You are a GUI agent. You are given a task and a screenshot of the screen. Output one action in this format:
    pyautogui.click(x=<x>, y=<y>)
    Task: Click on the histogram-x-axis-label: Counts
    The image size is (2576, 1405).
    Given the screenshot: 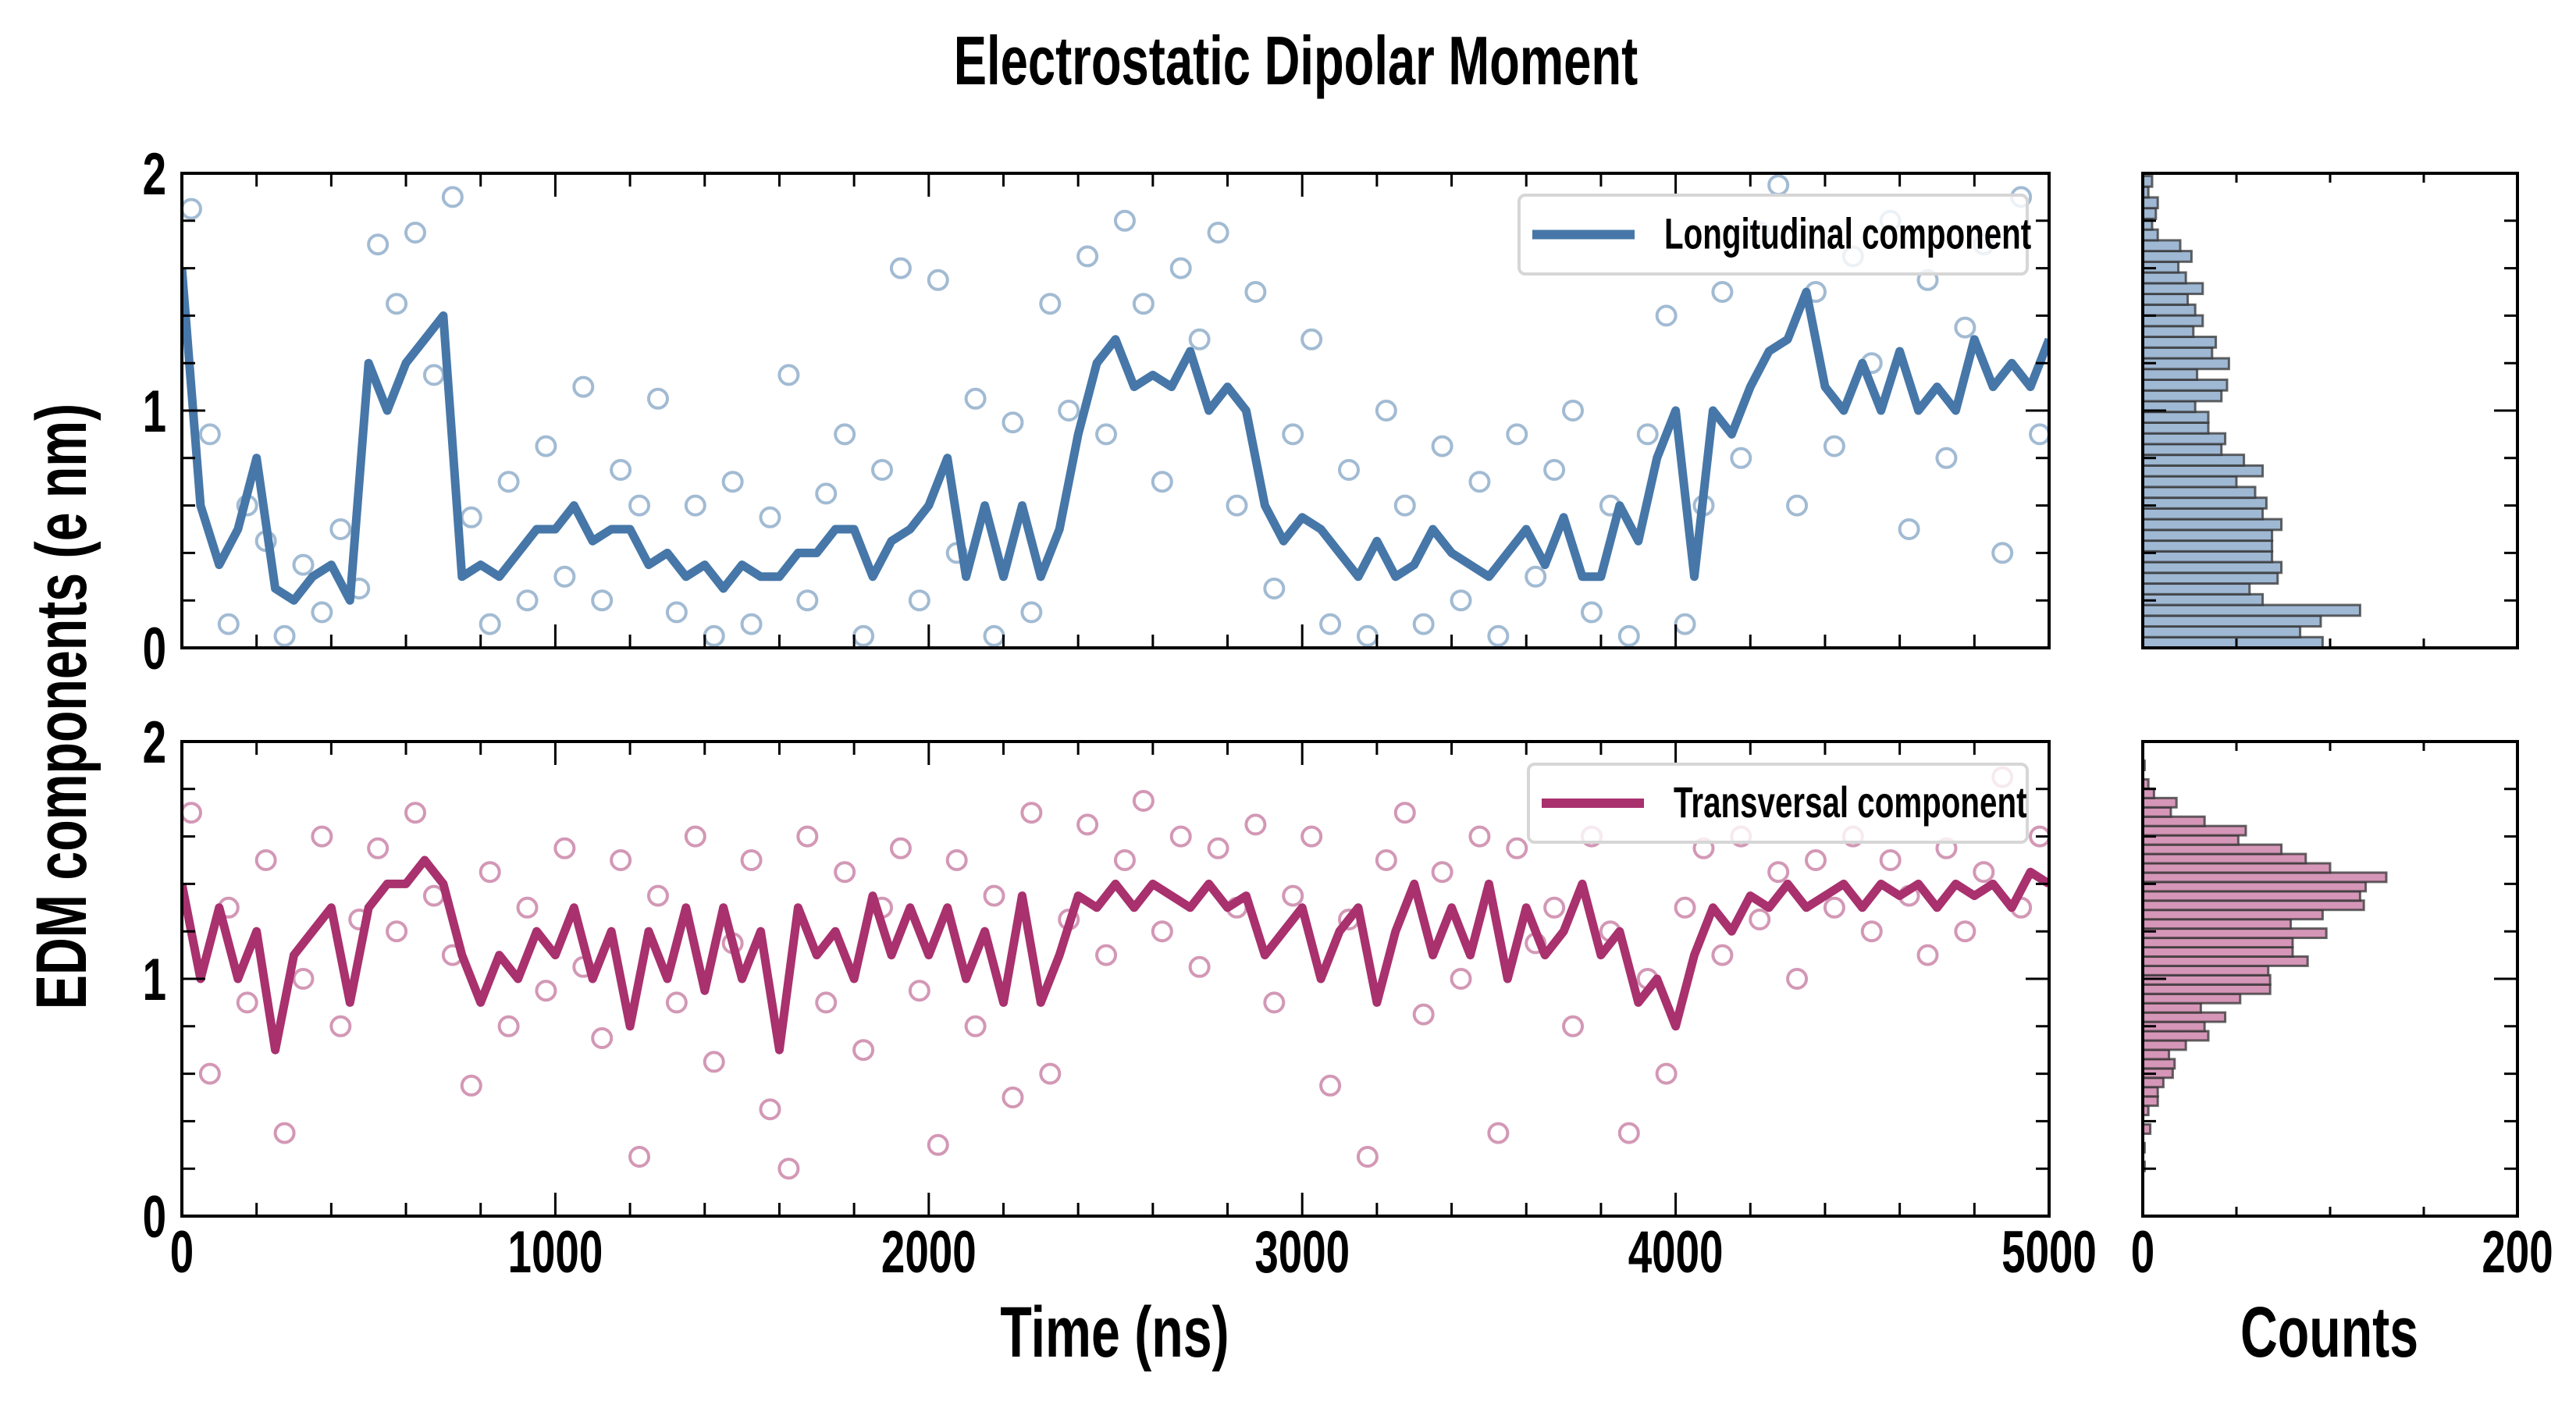 What is the action you would take?
    pyautogui.click(x=2329, y=1331)
    